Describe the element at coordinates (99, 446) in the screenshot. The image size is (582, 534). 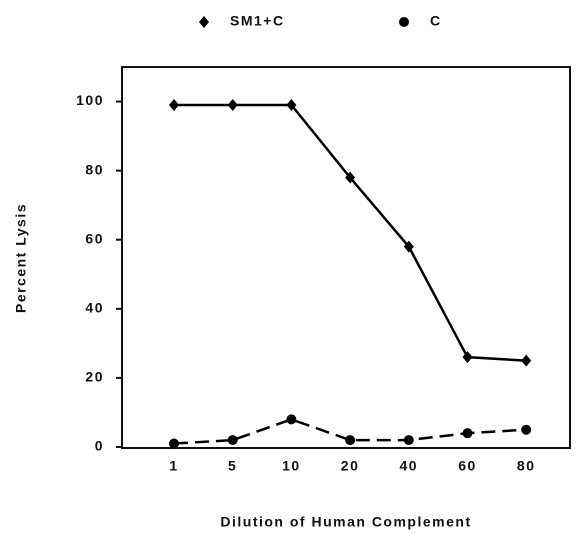
I see `y-tick-label: 0` at that location.